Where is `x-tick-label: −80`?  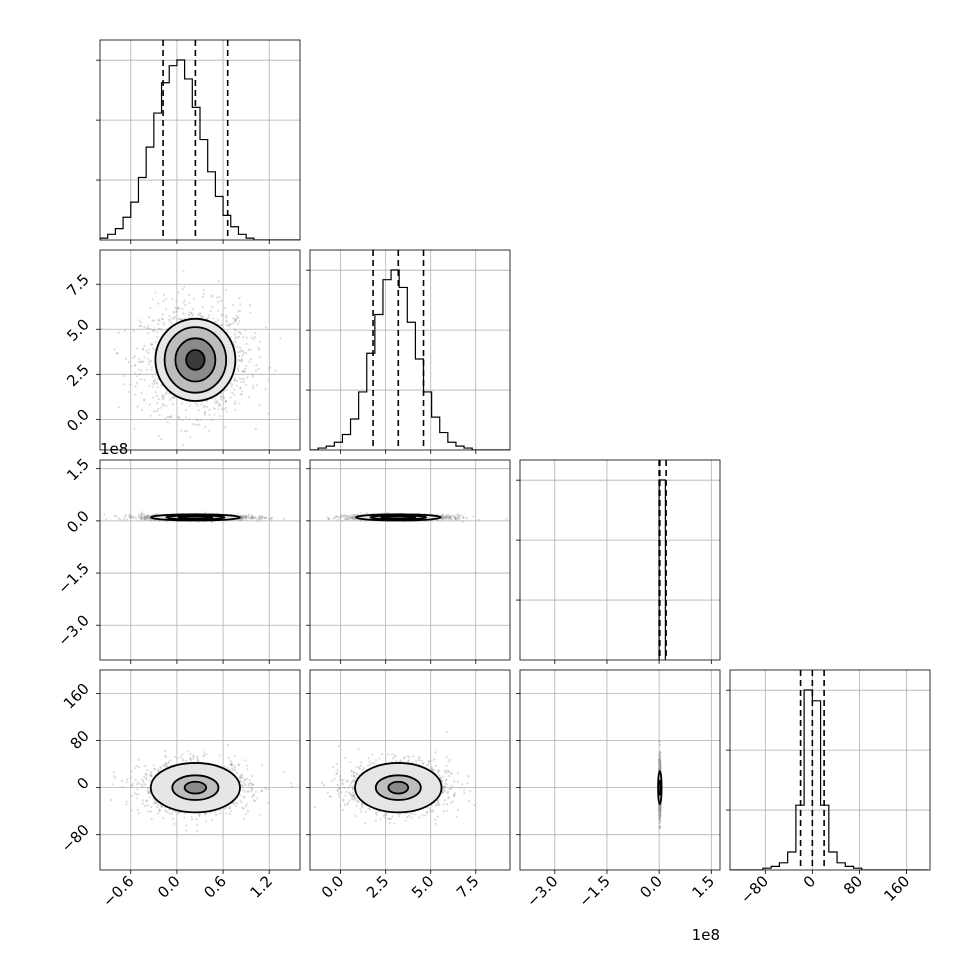
x-tick-label: −80 is located at coordinates (754, 889).